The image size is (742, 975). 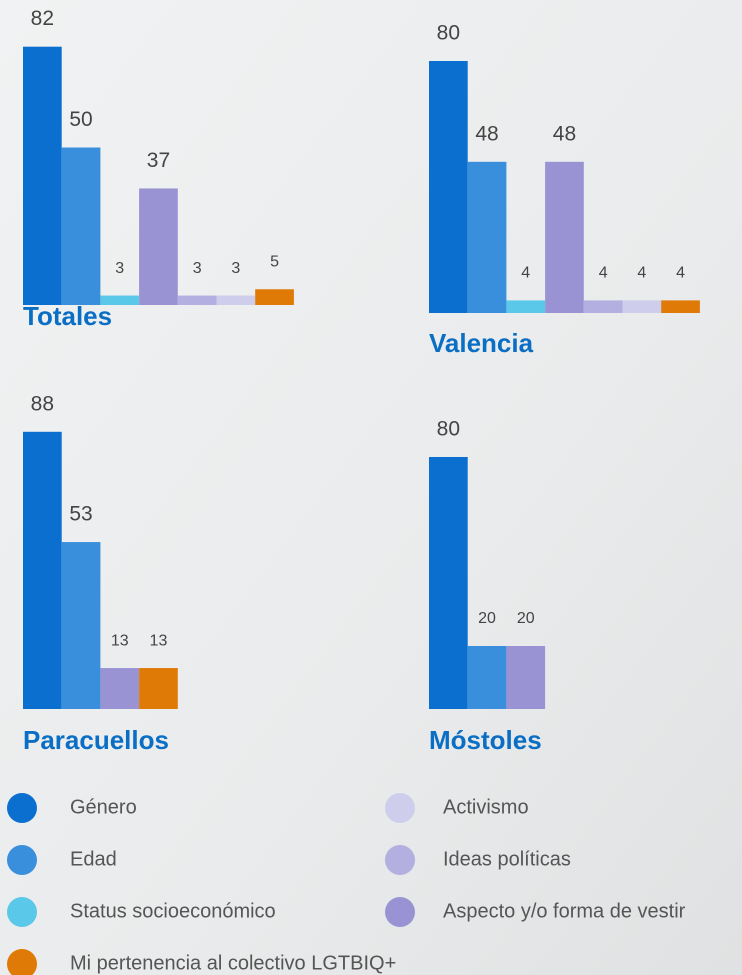 What do you see at coordinates (96, 740) in the screenshot?
I see `chart-title: Paracuellos` at bounding box center [96, 740].